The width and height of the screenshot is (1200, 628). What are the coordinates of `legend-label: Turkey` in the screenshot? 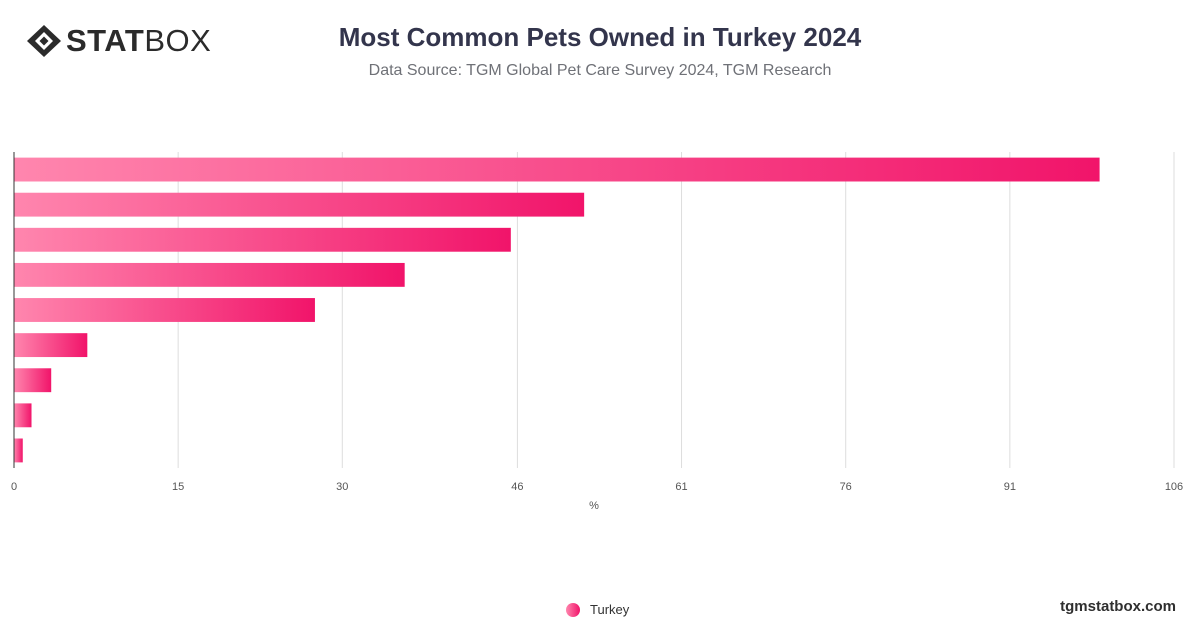 It's located at (610, 609).